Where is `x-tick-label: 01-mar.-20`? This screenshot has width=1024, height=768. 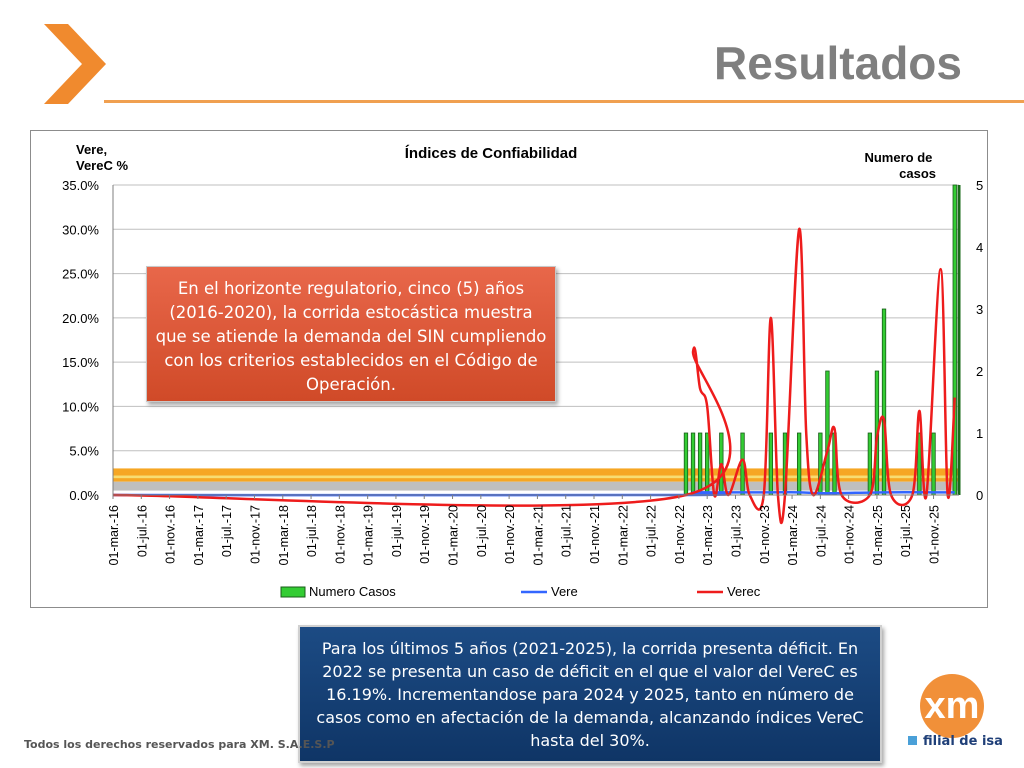 x-tick-label: 01-mar.-20 is located at coordinates (454, 535).